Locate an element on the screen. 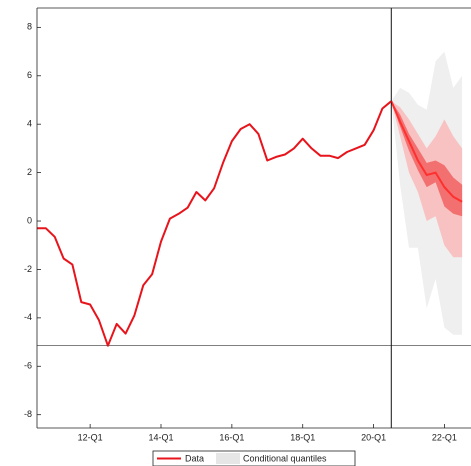  y-tick-label: 4 is located at coordinates (29, 124).